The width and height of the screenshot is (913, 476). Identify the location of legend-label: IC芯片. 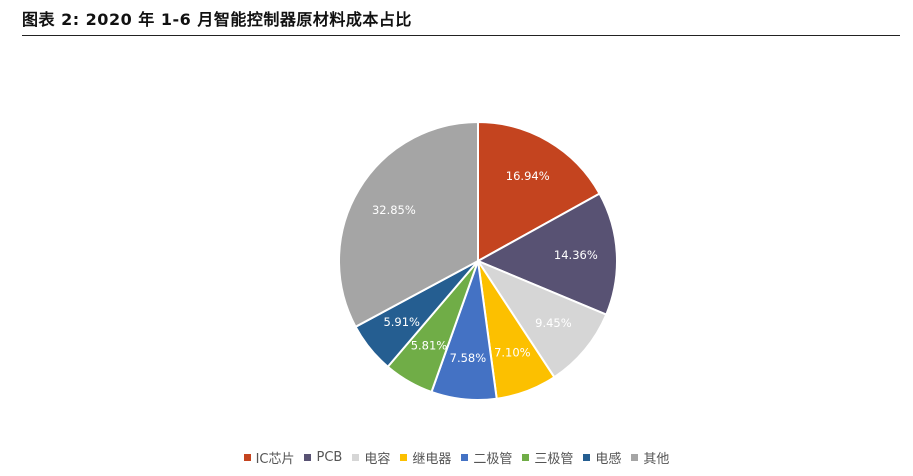
(275, 459).